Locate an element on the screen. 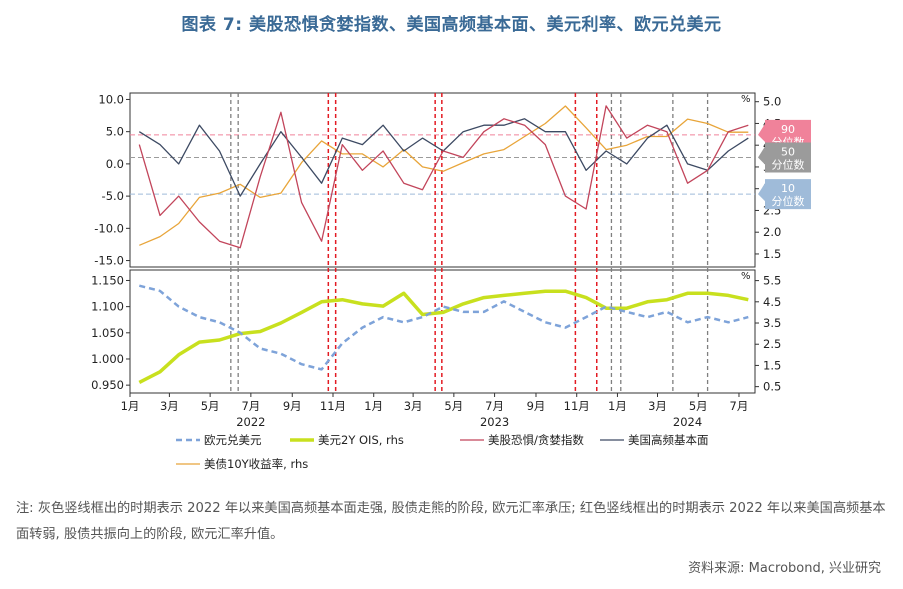  legend-label: 欧元兑美元 is located at coordinates (233, 440).